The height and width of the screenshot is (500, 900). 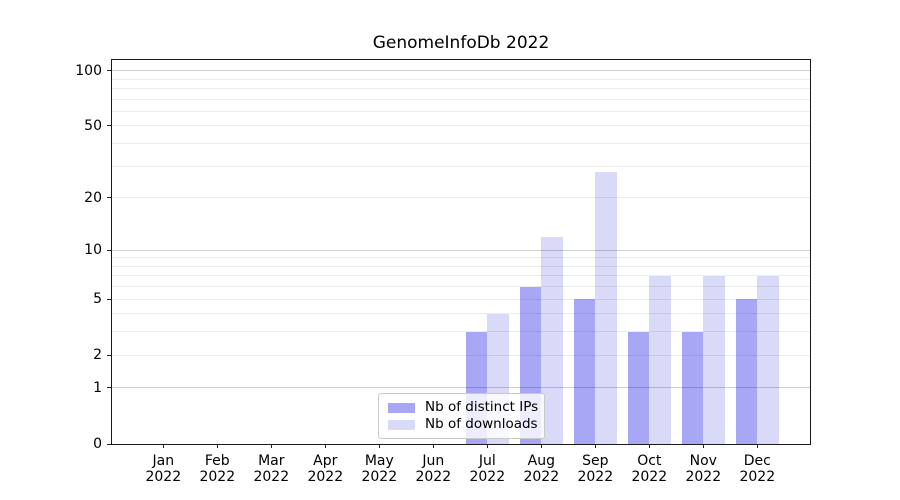 I want to click on bar-nb-of-distinct-ips-dec-2022, so click(x=746, y=371).